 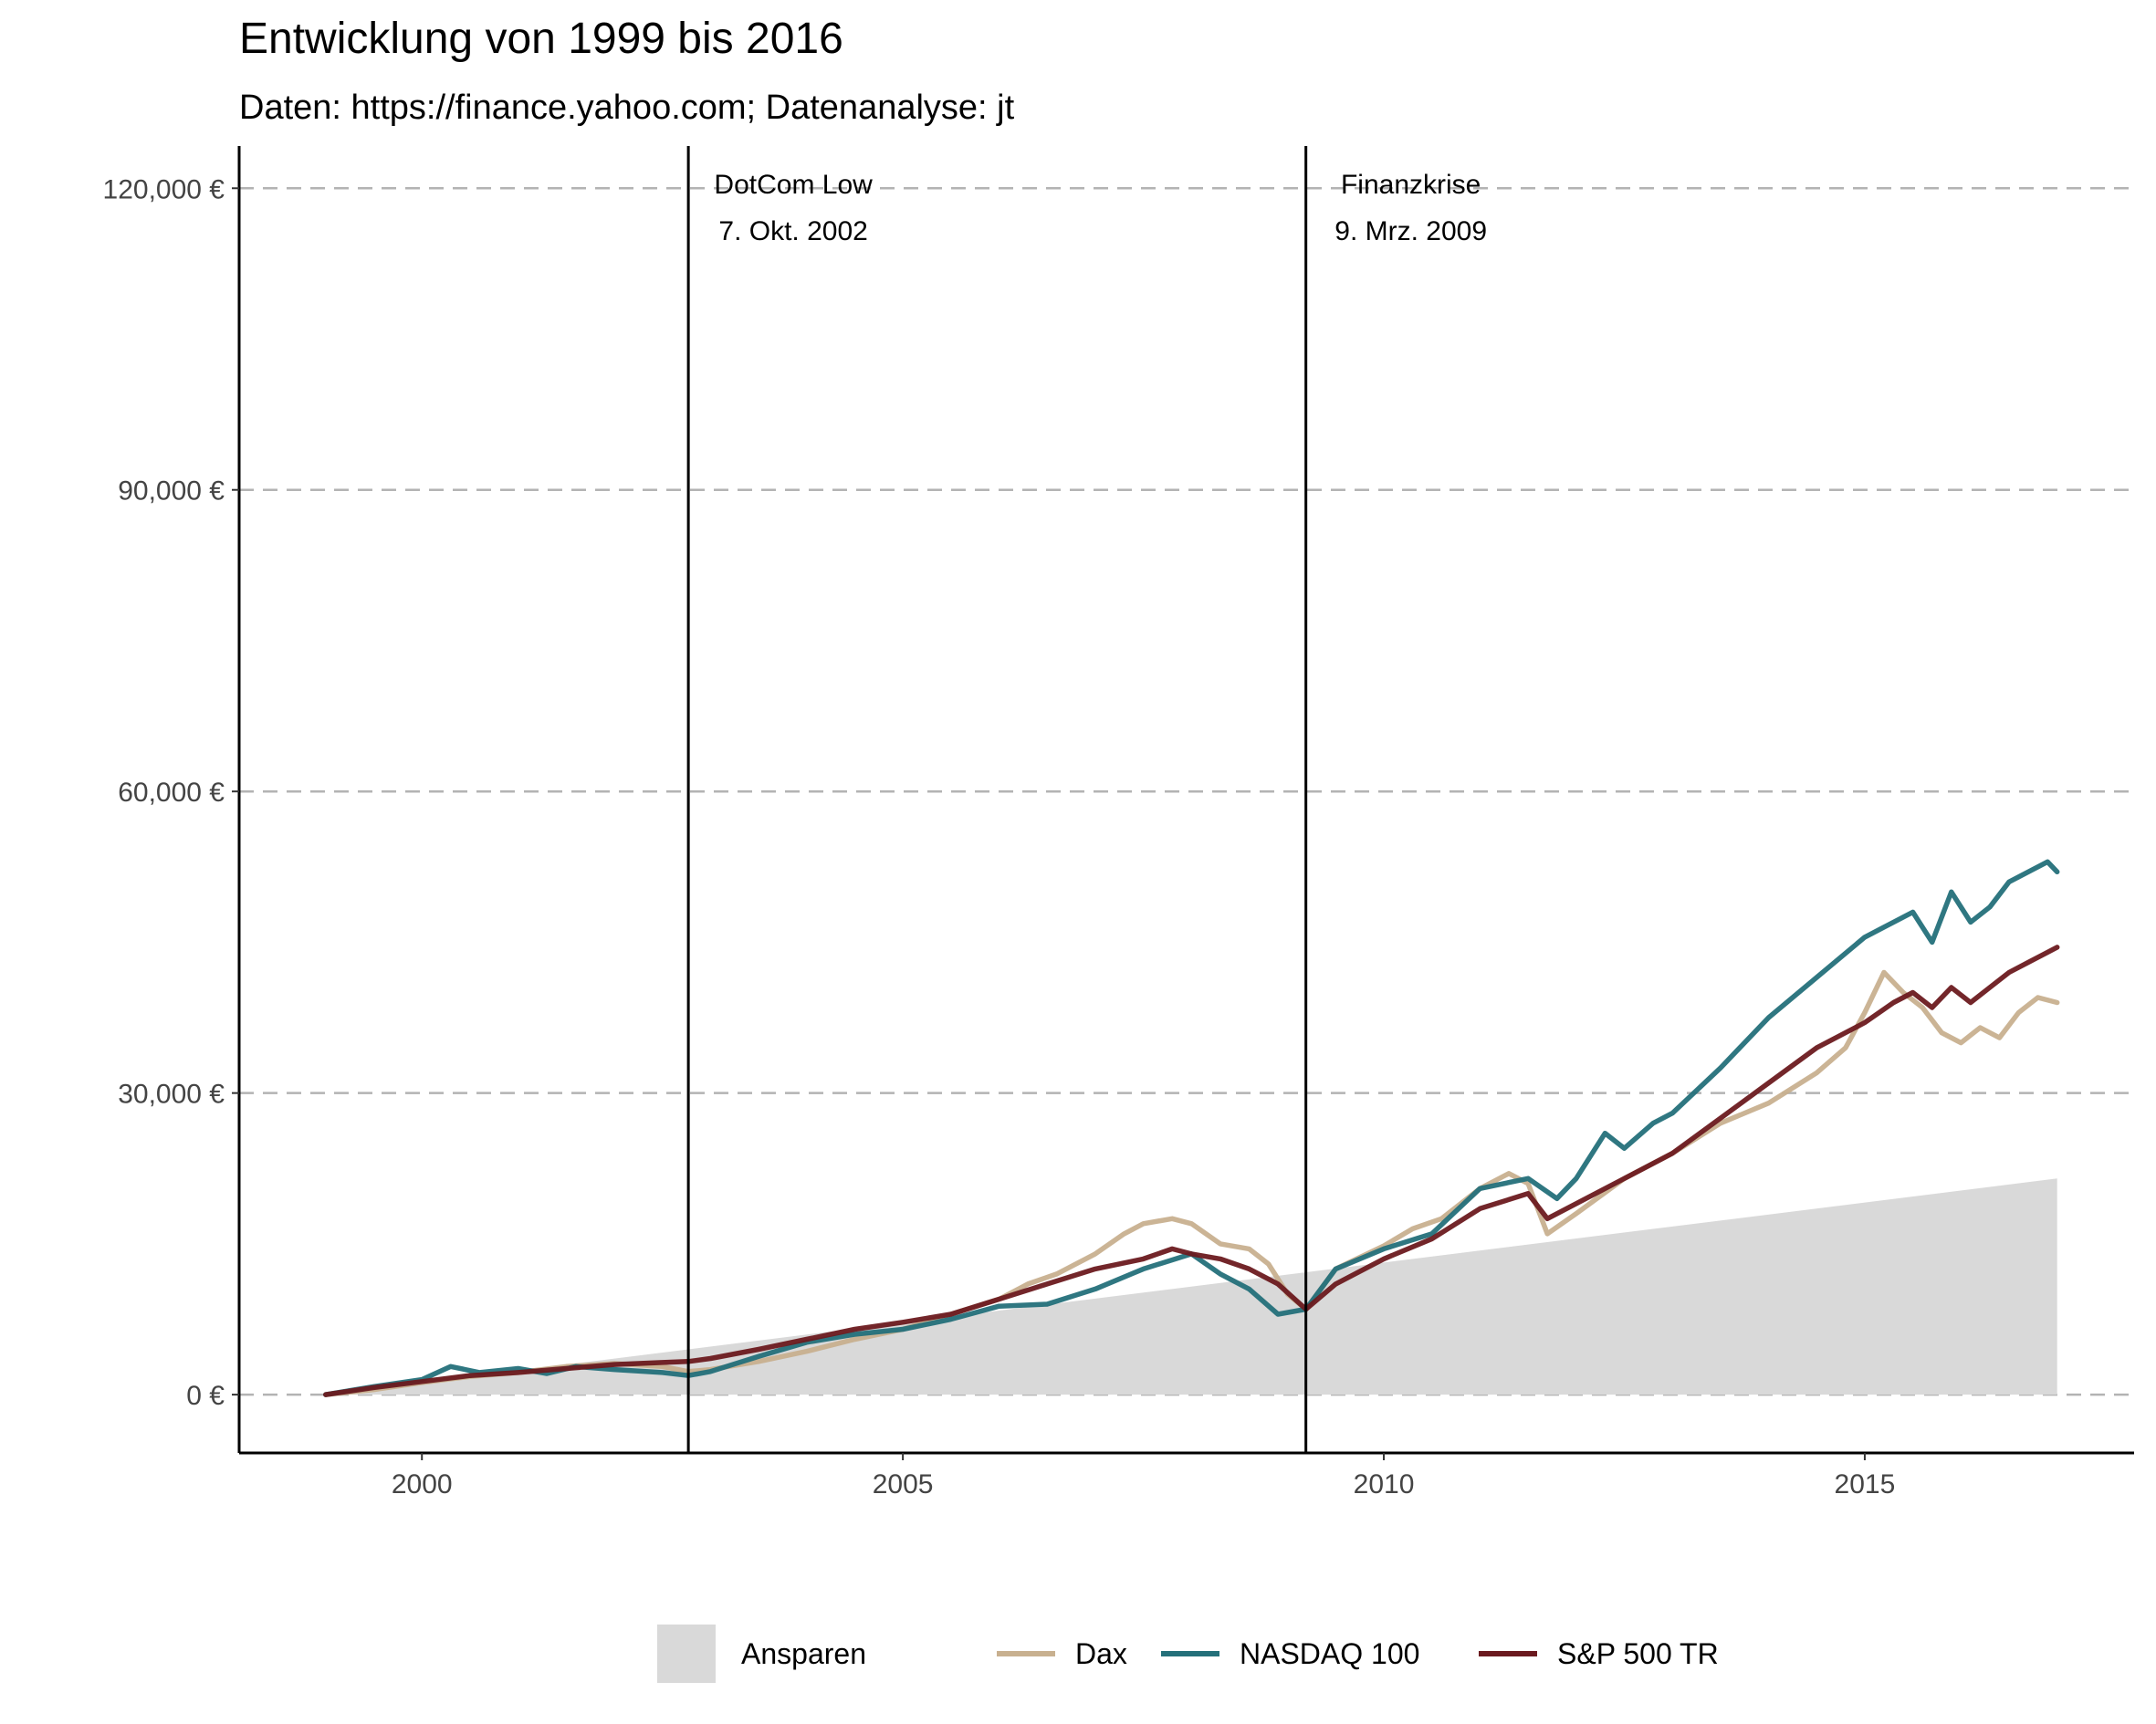 What do you see at coordinates (206, 1396) in the screenshot?
I see `y-tick-label: 0 €` at bounding box center [206, 1396].